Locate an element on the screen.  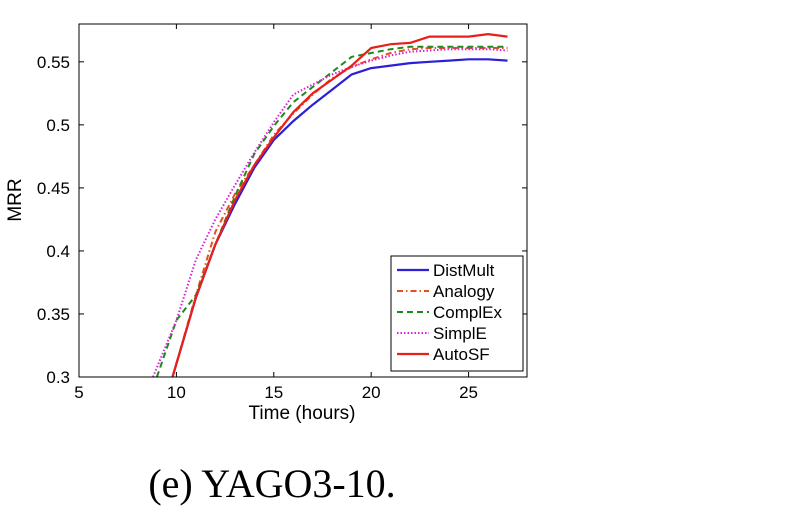
legend-label-complex: ComplEx is located at coordinates (467, 312).